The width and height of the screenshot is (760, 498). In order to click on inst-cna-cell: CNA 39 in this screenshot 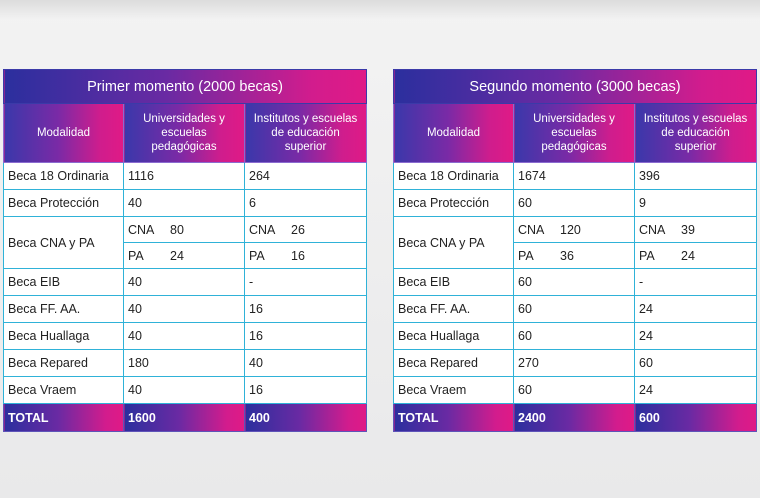, I will do `click(695, 229)`.